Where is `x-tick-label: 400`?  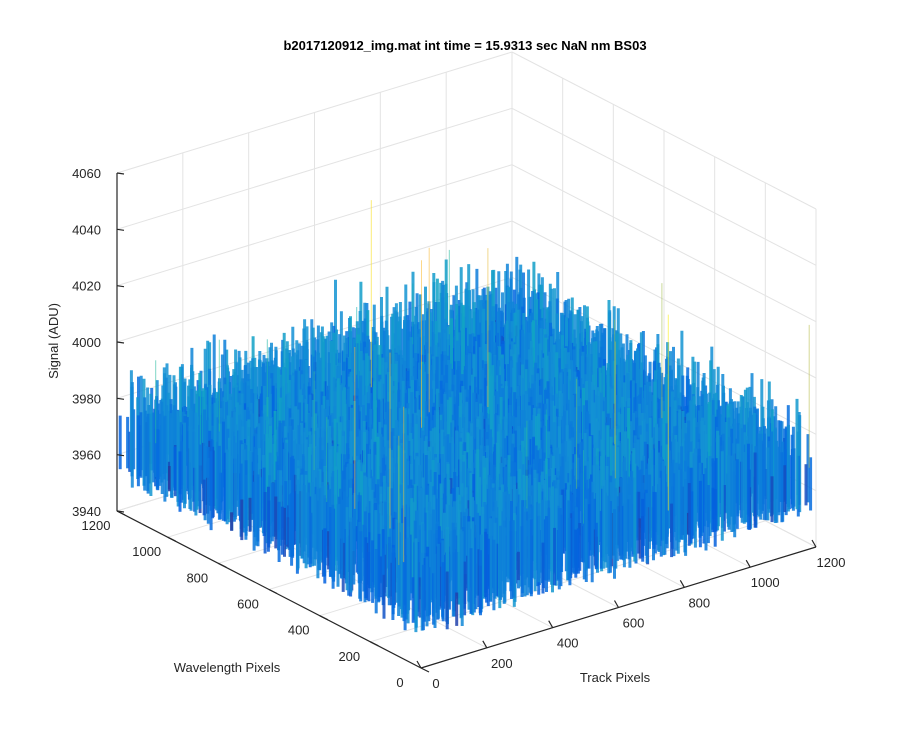 x-tick-label: 400 is located at coordinates (568, 643).